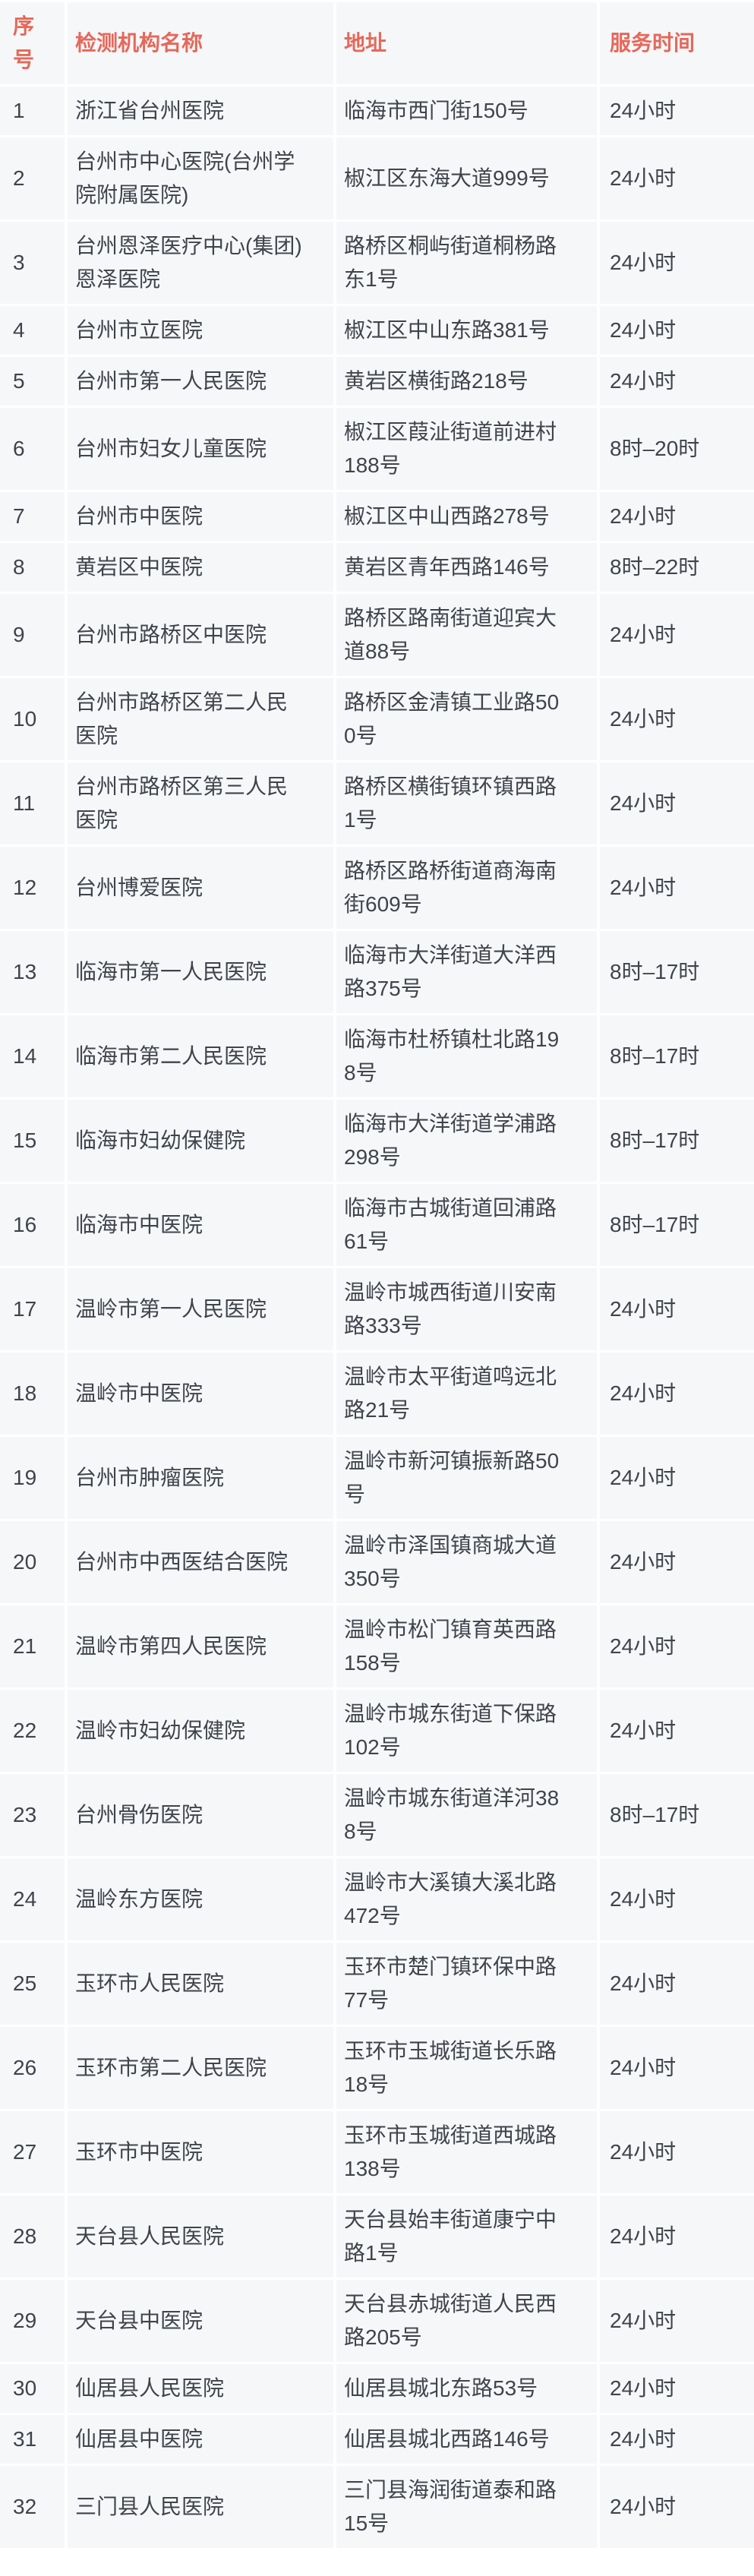  I want to click on cell-institution-name: 台州骨伤医院, so click(200, 1815).